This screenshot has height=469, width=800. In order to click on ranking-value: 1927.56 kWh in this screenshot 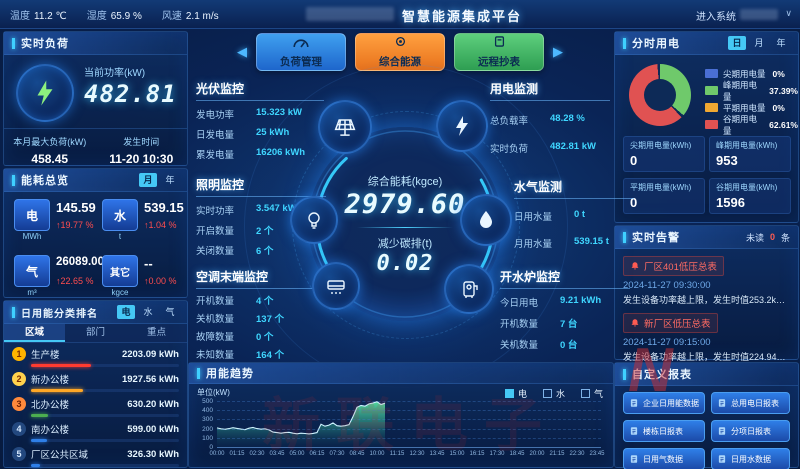, I will do `click(150, 379)`.